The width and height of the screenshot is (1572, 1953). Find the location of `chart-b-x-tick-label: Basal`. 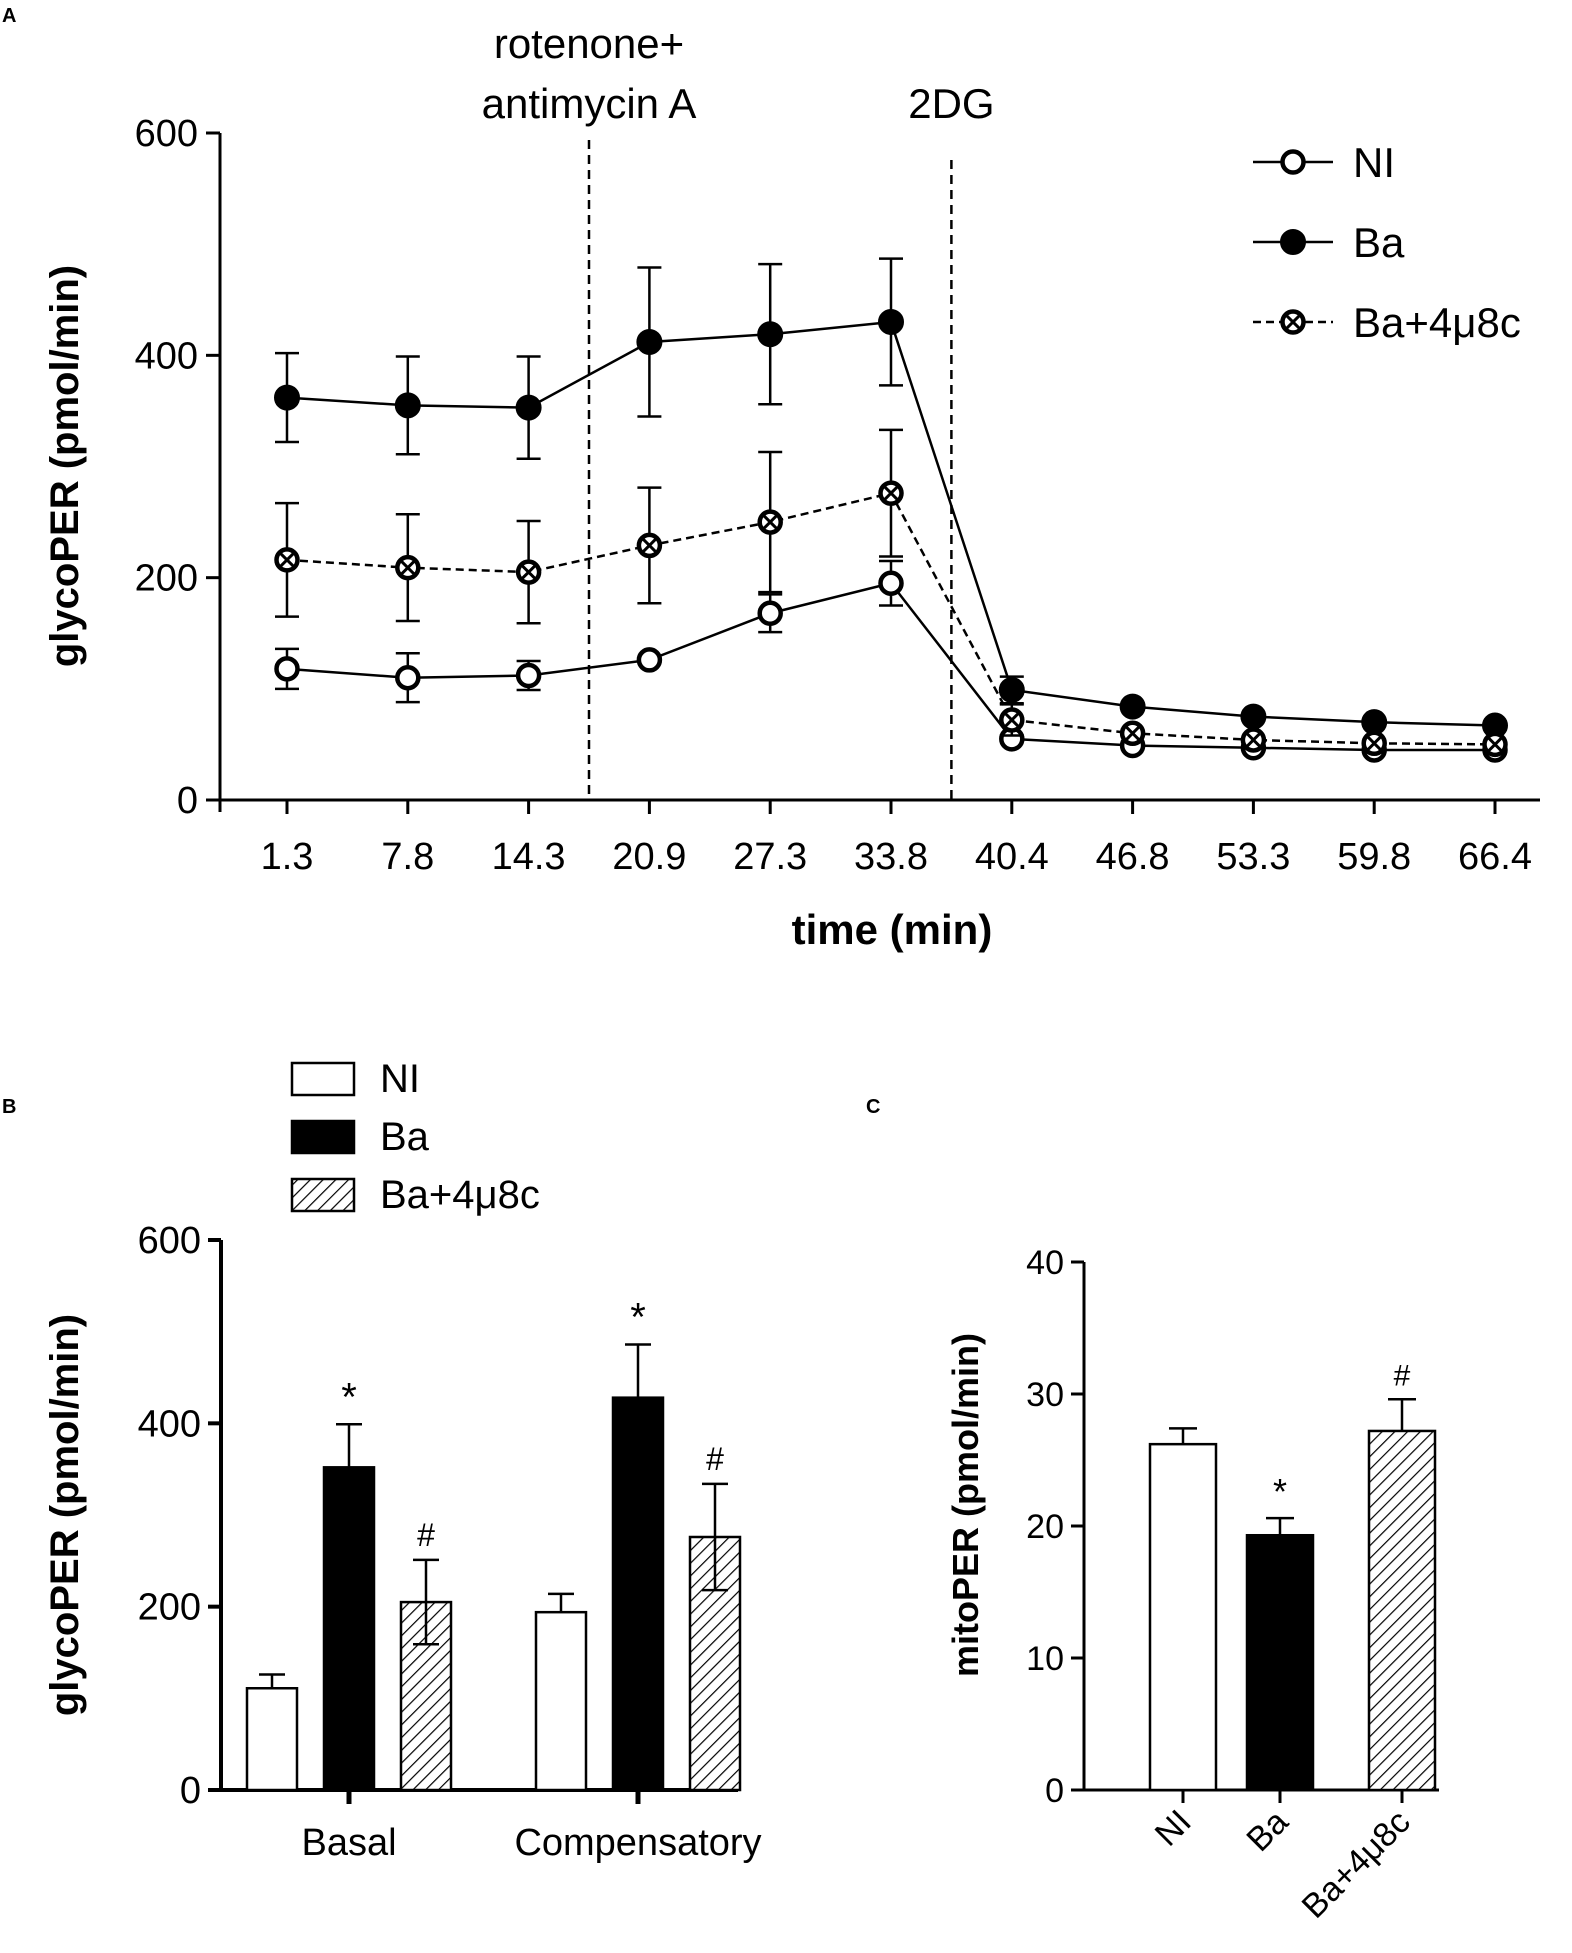

chart-b-x-tick-label: Basal is located at coordinates (348, 1843).